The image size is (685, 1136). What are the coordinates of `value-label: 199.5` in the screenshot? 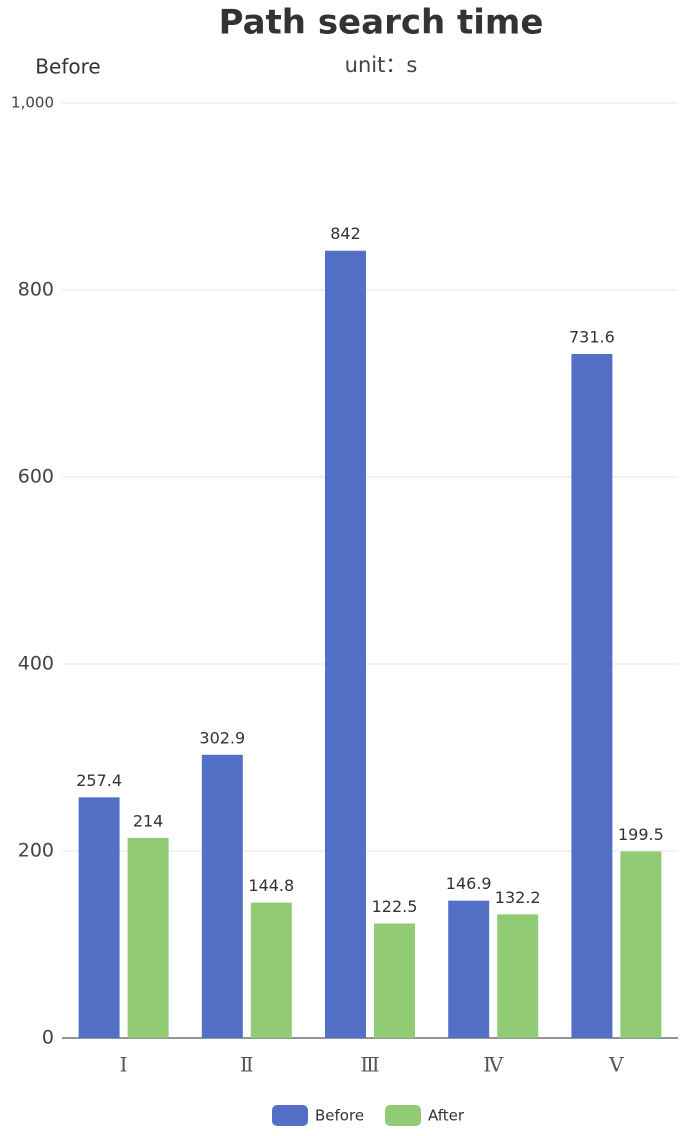 It's located at (641, 834).